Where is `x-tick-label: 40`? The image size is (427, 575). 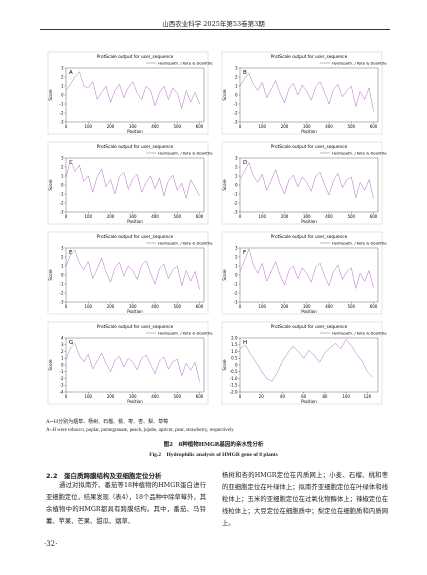
x-tick-label: 40 is located at coordinates (283, 396).